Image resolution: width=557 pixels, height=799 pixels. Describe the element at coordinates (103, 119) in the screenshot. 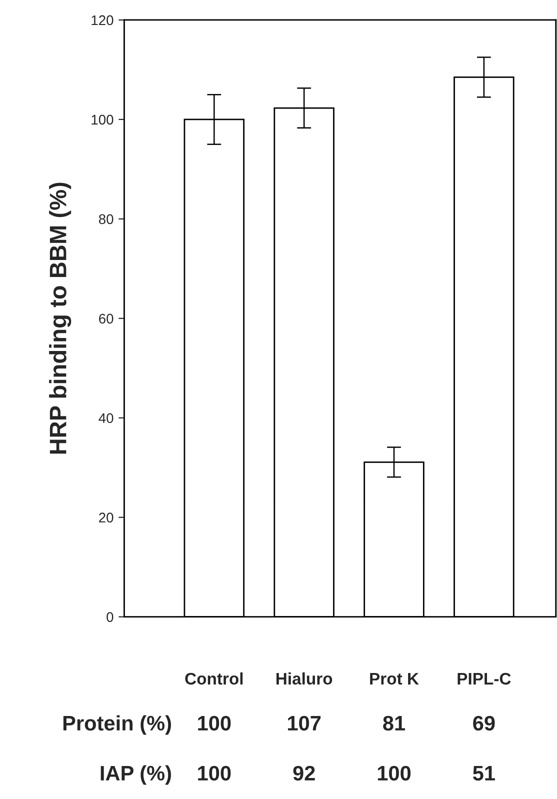

I see `y-tick-label: 100` at that location.